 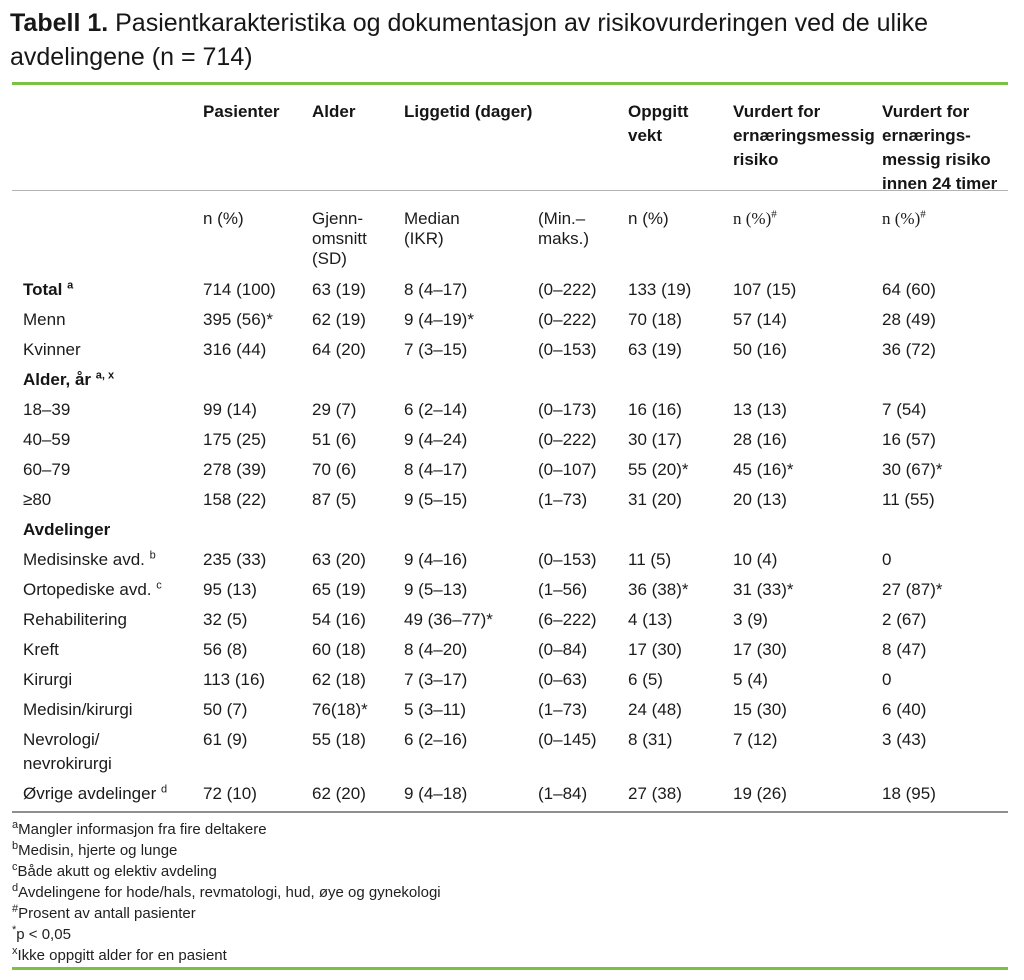 What do you see at coordinates (67, 529) in the screenshot?
I see `row-label: Avdelinger` at bounding box center [67, 529].